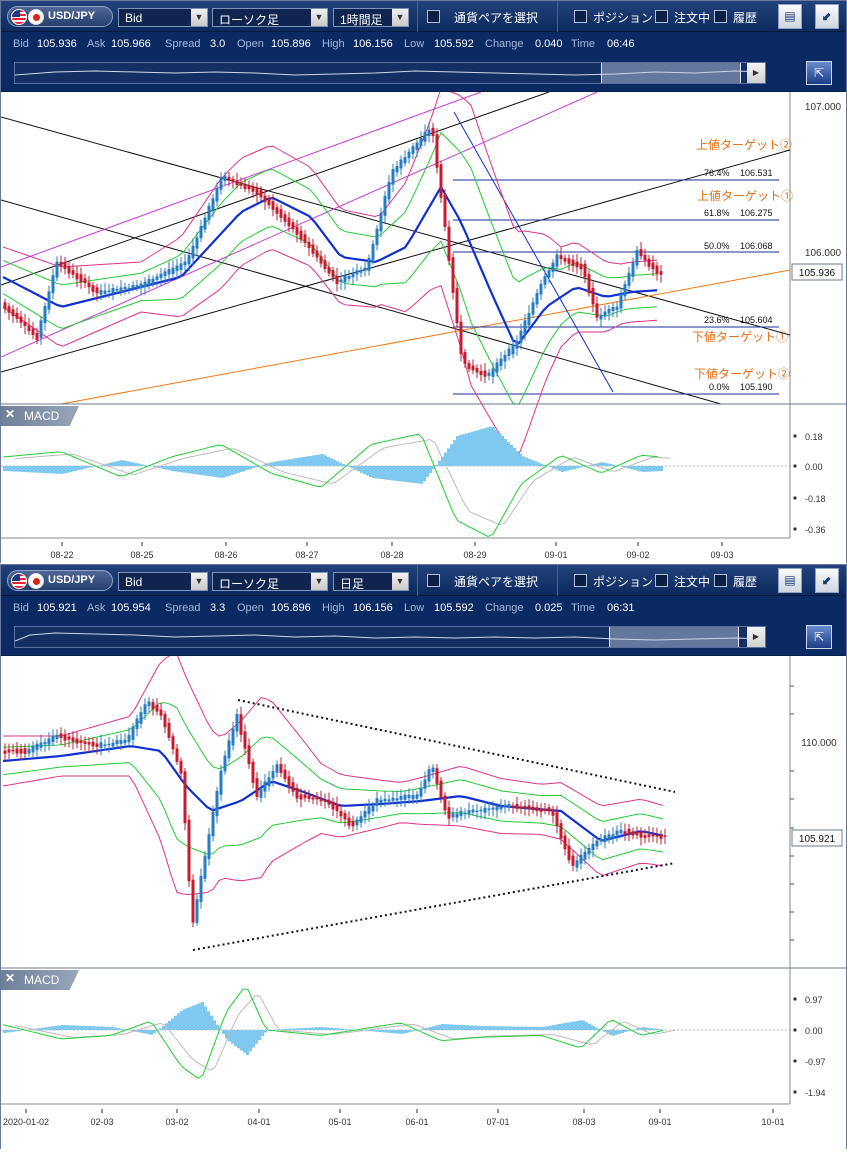  What do you see at coordinates (621, 44) in the screenshot?
I see `time-value: 06:46` at bounding box center [621, 44].